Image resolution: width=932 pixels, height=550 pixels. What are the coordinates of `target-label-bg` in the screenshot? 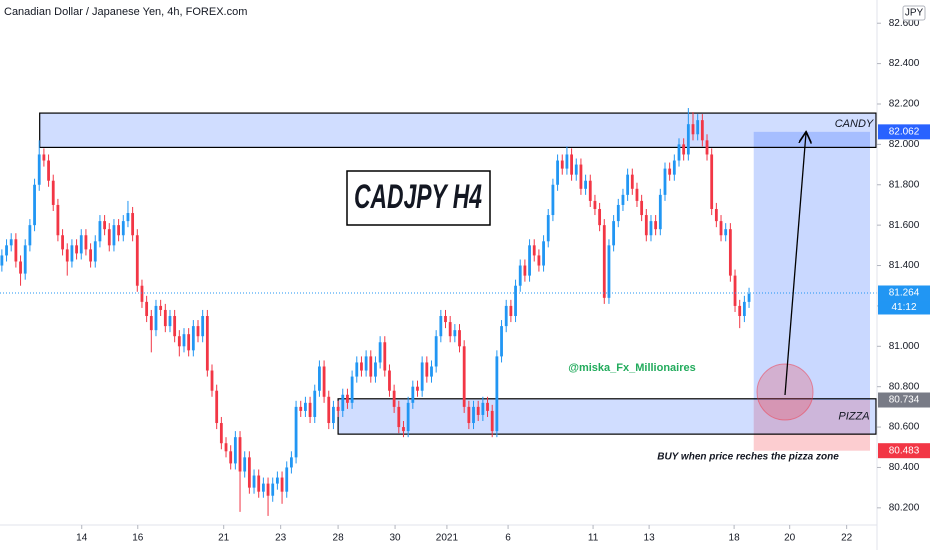 It's located at (904, 132).